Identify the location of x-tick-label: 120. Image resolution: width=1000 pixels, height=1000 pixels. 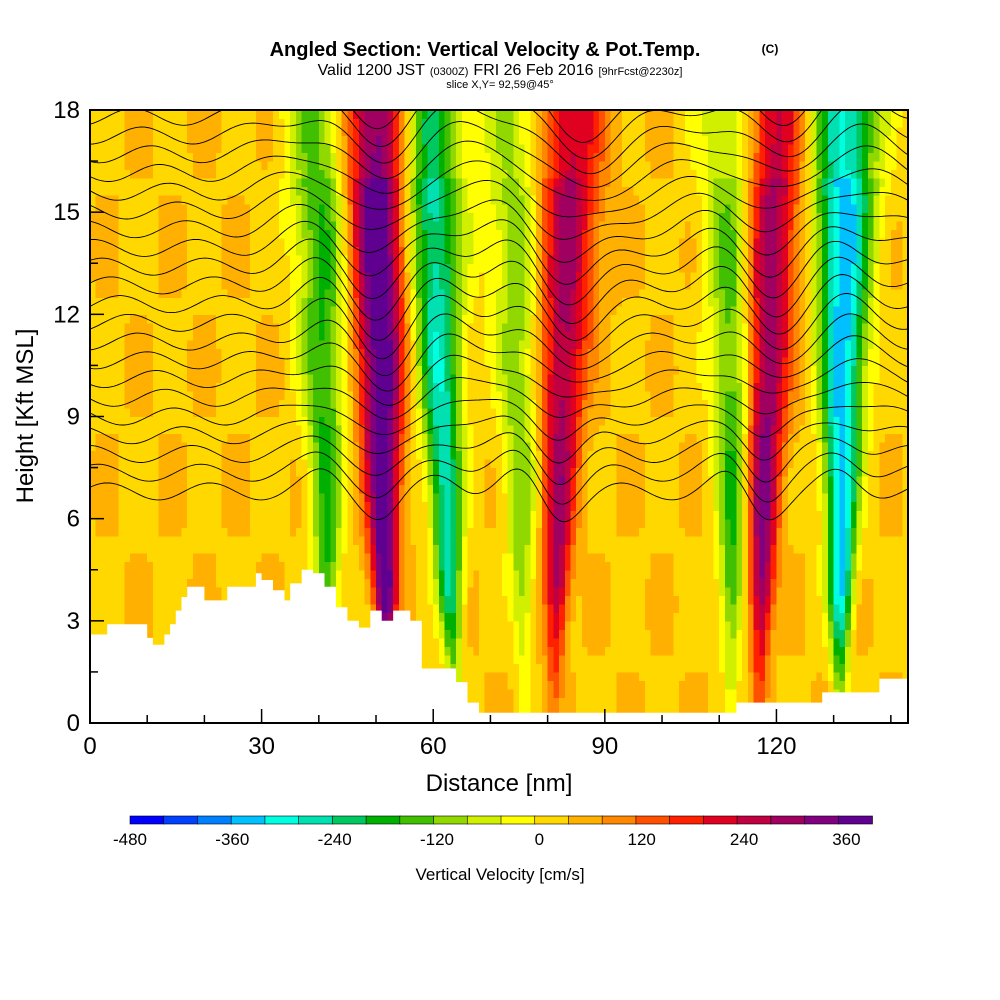
(776, 746).